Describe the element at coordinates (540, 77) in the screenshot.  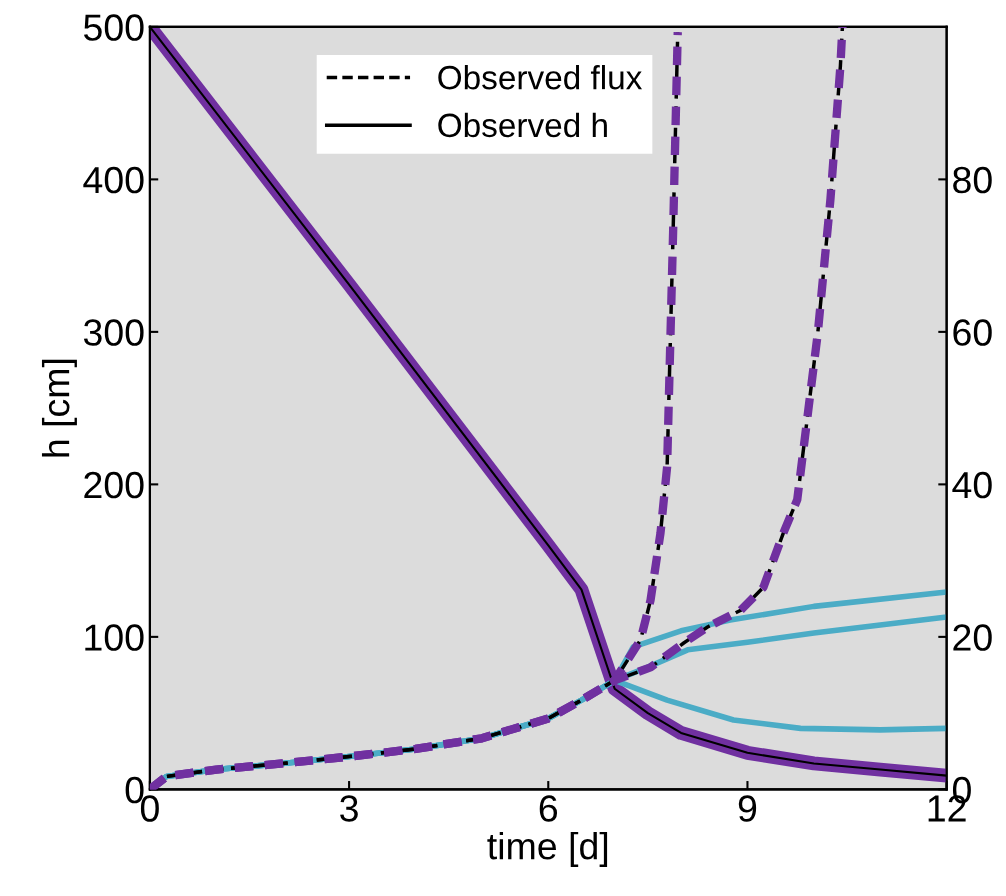
I see `legend-label: Observed flux` at that location.